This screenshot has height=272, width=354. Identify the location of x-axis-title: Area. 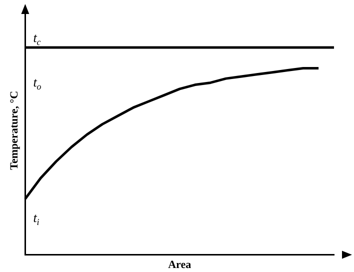
(180, 265).